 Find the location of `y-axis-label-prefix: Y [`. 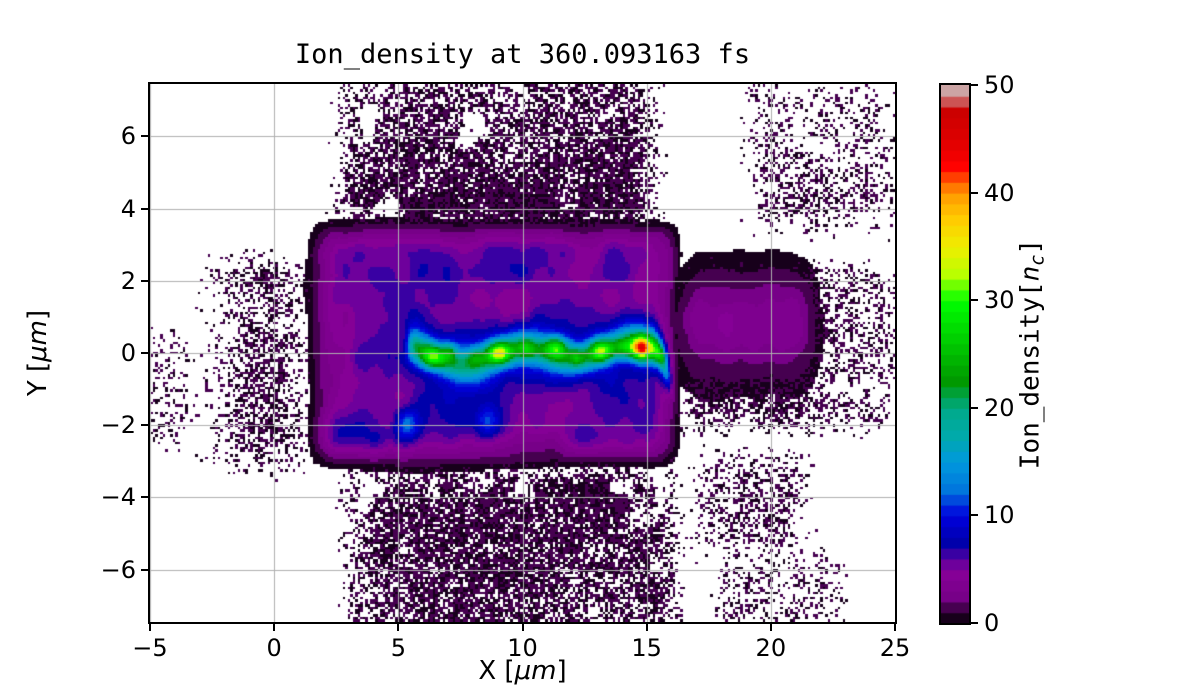

y-axis-label-prefix: Y [ is located at coordinates (38, 379).